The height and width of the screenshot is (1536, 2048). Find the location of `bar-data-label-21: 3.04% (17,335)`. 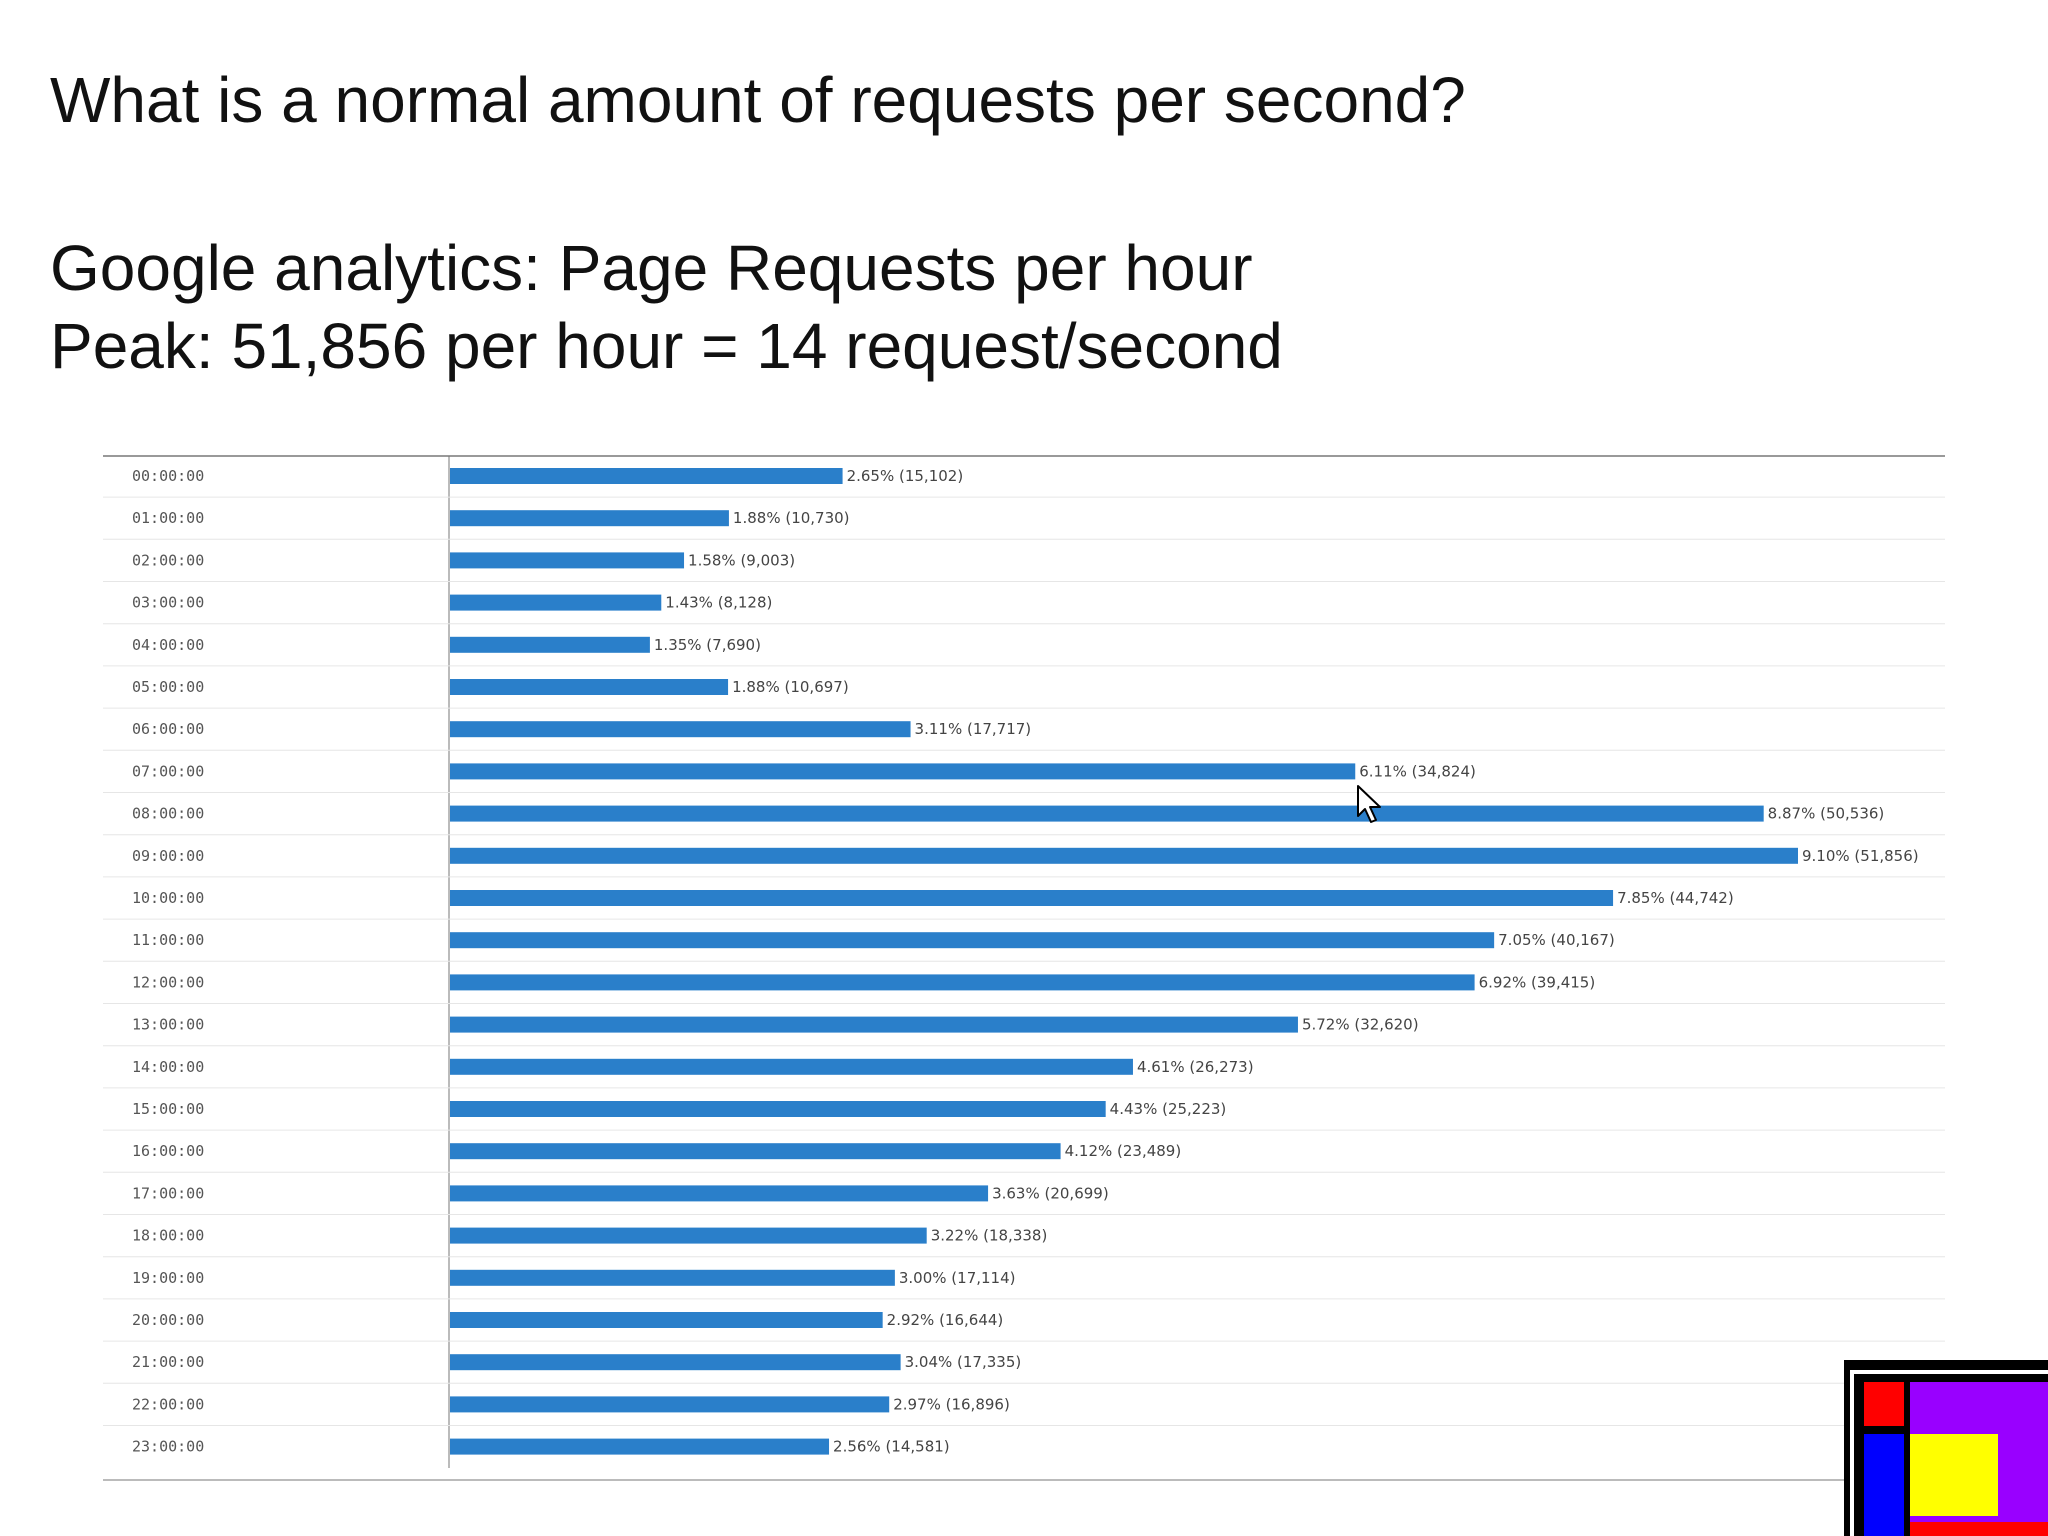

bar-data-label-21: 3.04% (17,335) is located at coordinates (963, 1362).